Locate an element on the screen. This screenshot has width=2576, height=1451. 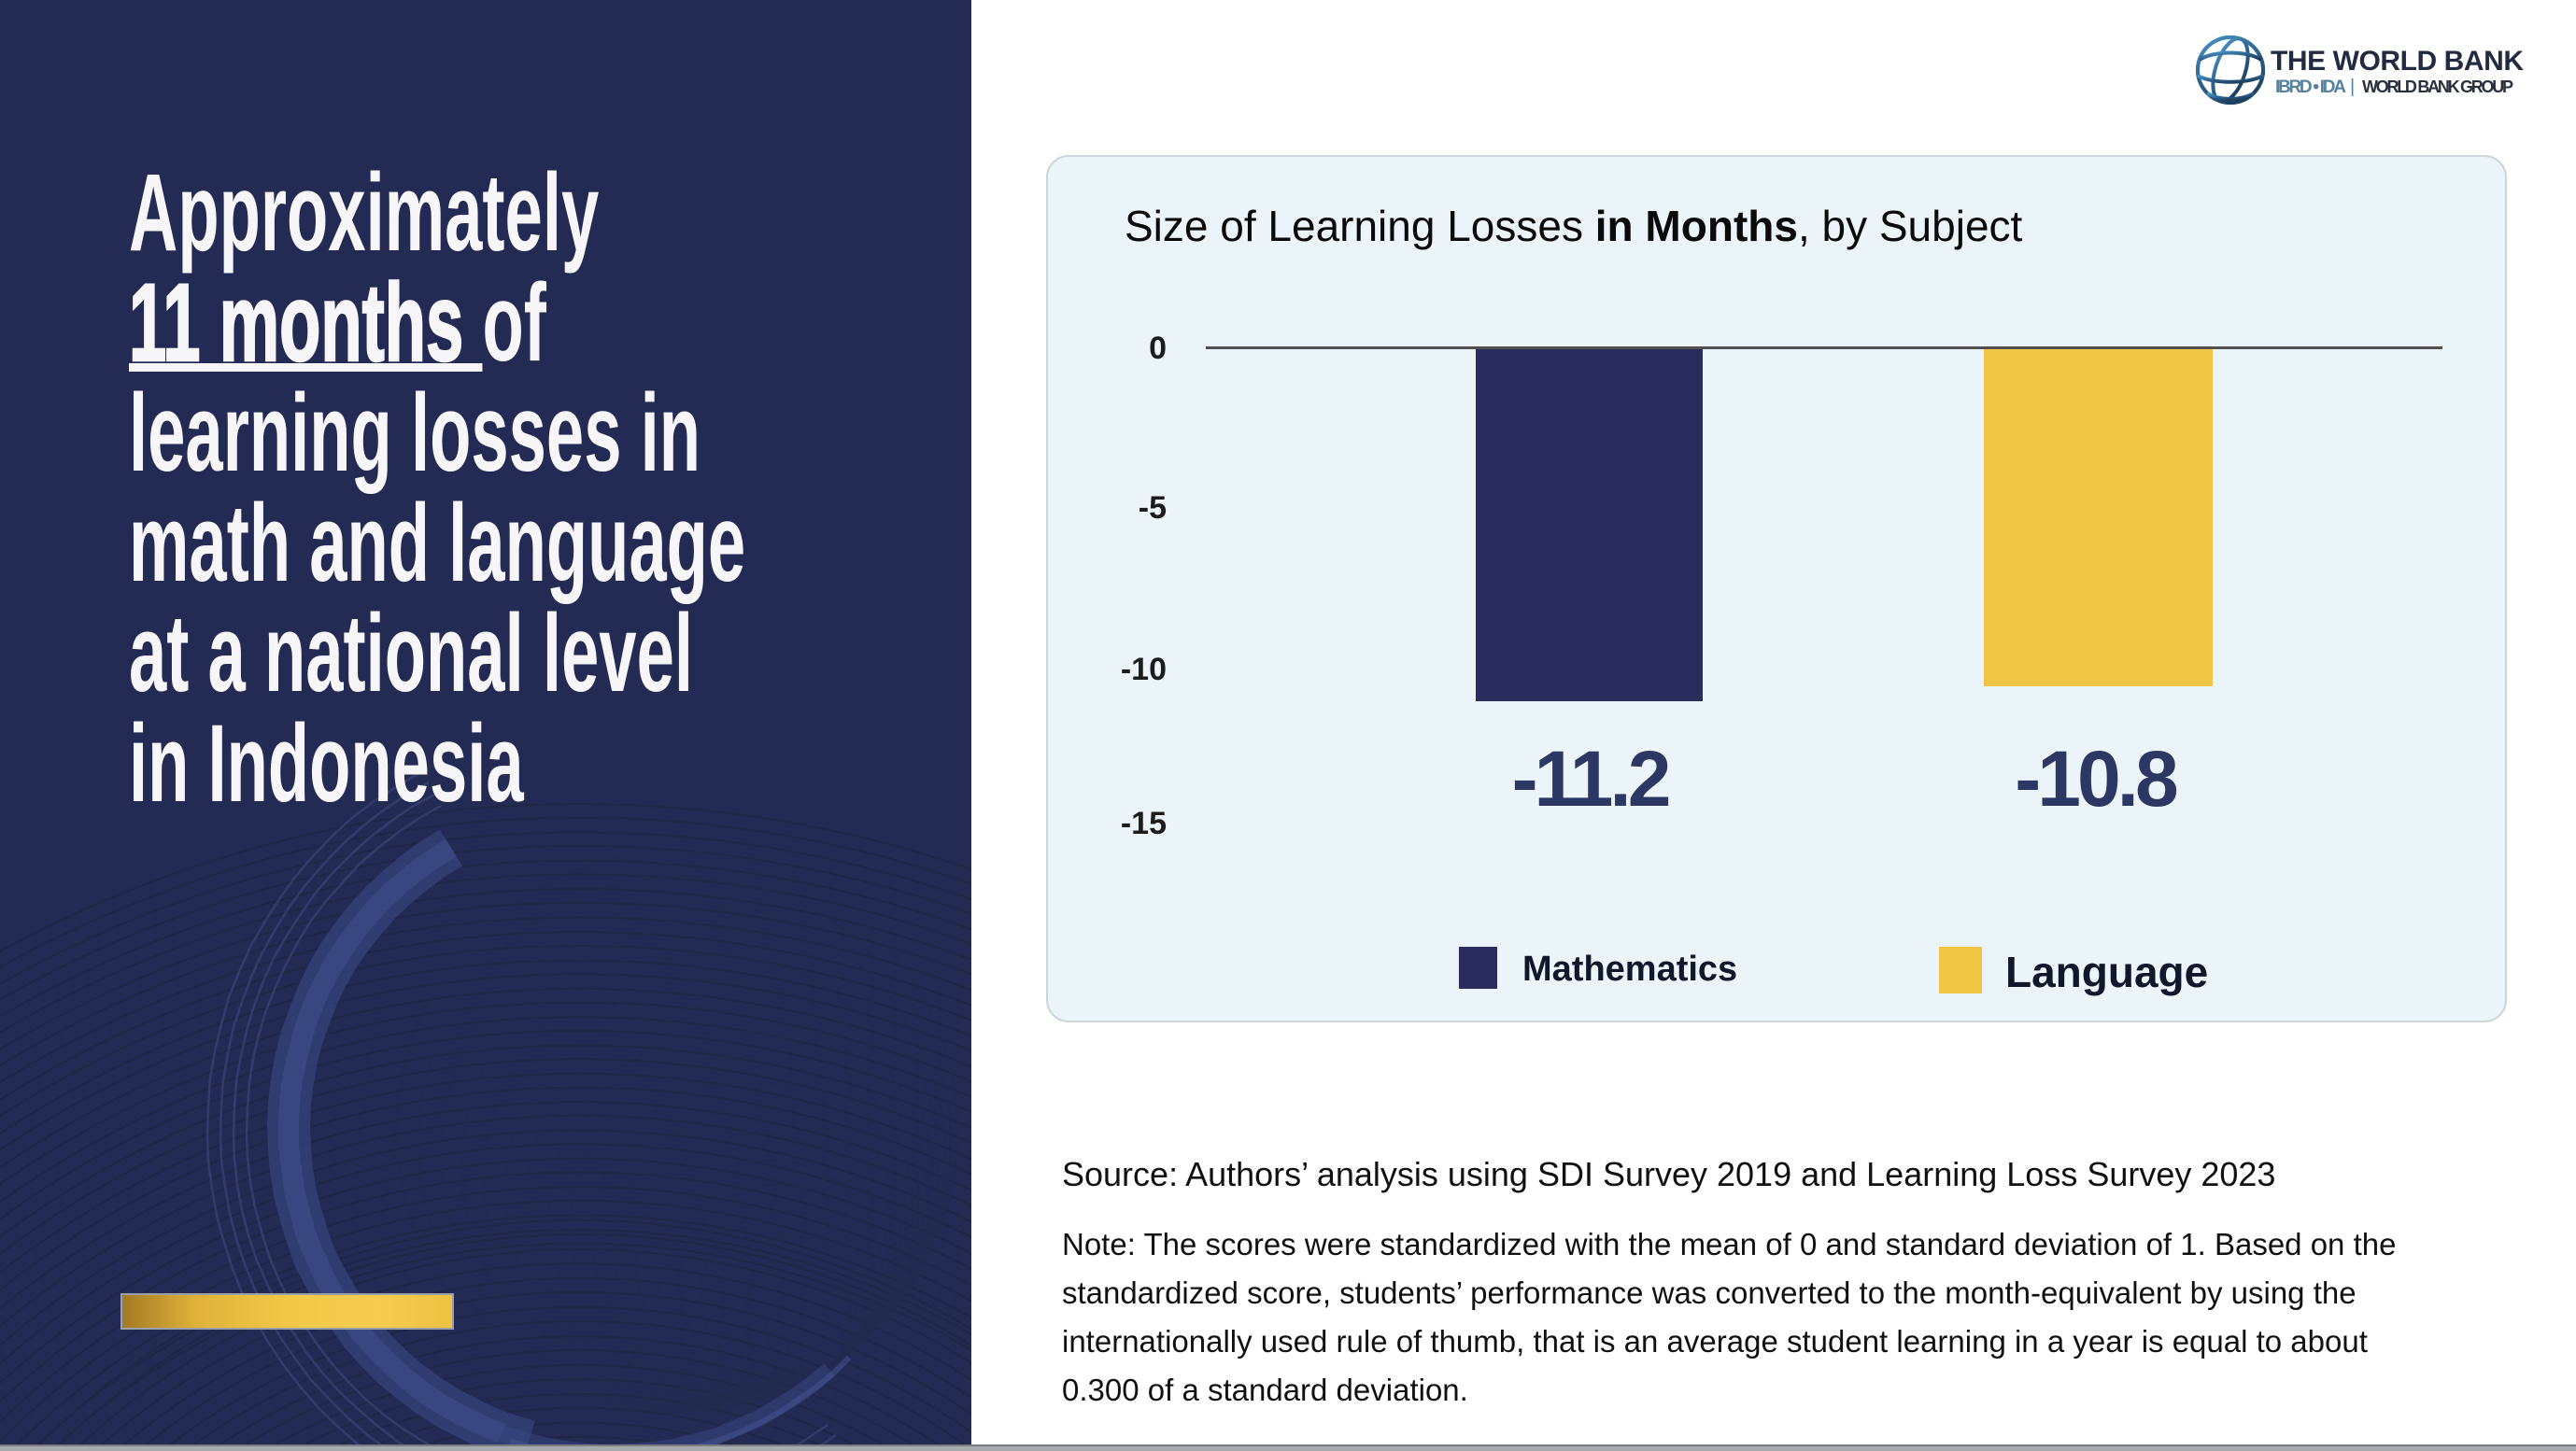
svg-text: IBRD • IDA is located at coordinates (2310, 87).